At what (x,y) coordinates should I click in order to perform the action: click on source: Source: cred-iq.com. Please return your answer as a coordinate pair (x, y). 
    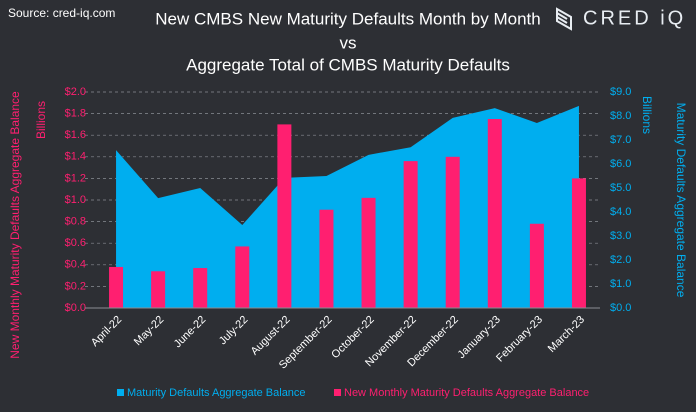
    Looking at the image, I should click on (61, 13).